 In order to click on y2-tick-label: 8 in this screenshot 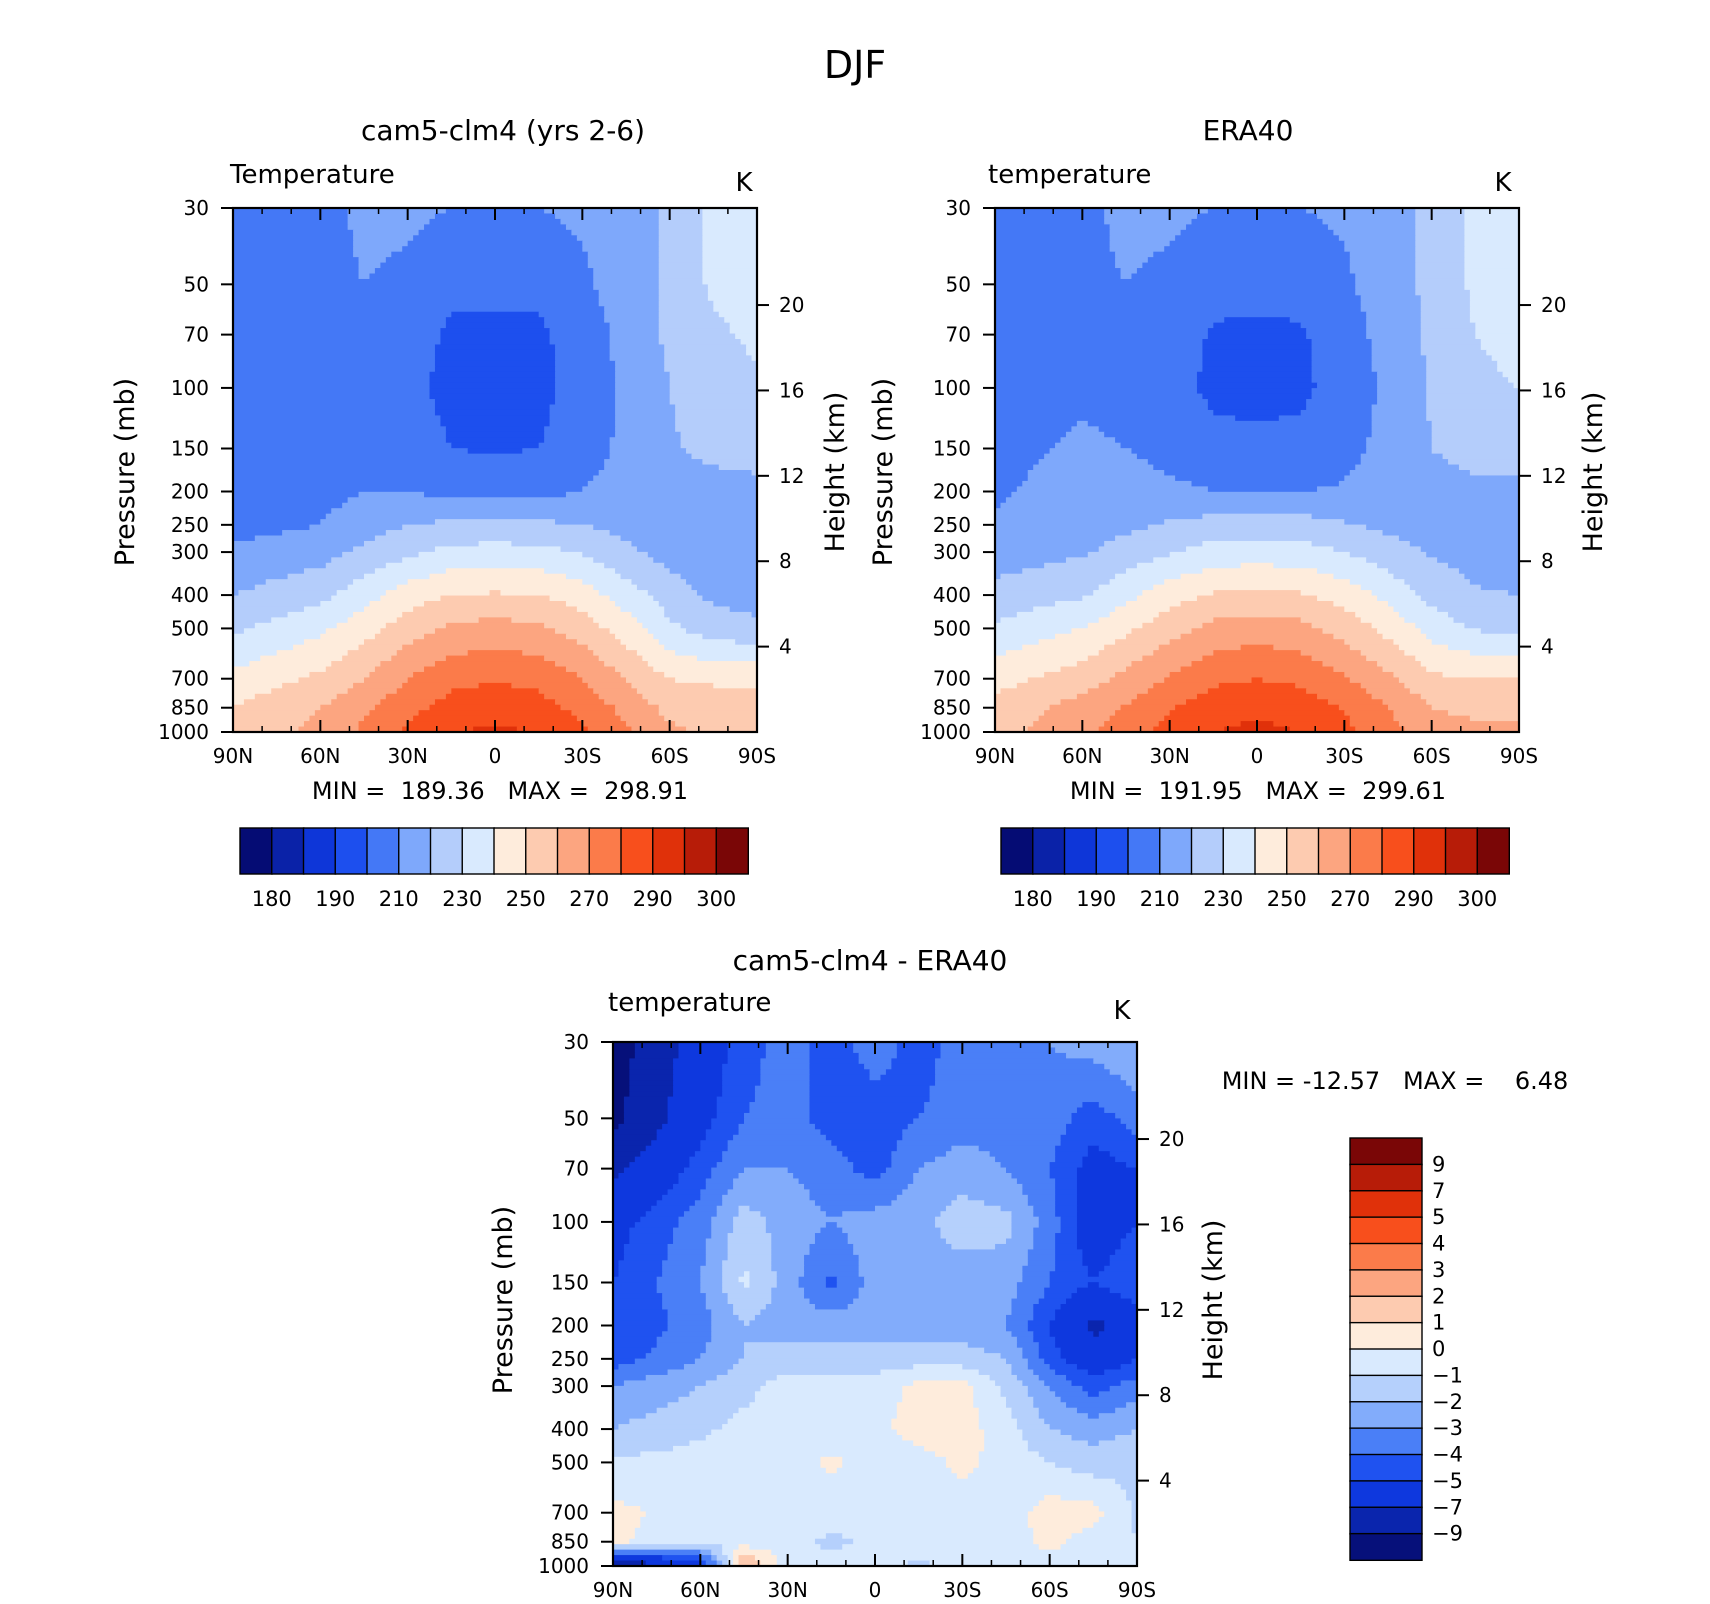, I will do `click(785, 561)`.